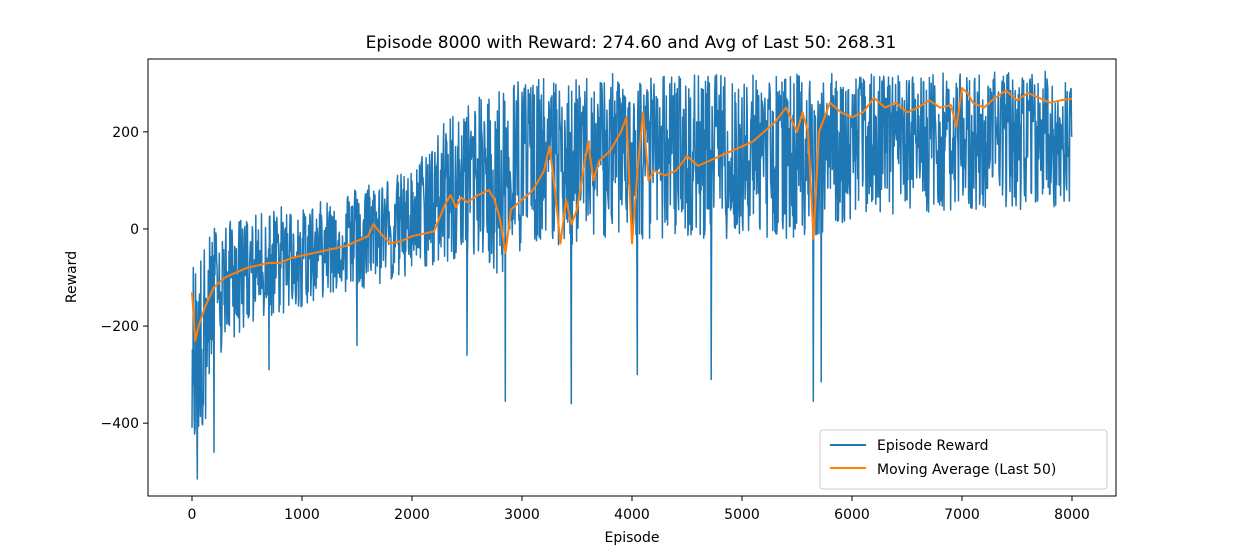 The height and width of the screenshot is (552, 1236). What do you see at coordinates (120, 424) in the screenshot?
I see `y-tick-label: −400` at bounding box center [120, 424].